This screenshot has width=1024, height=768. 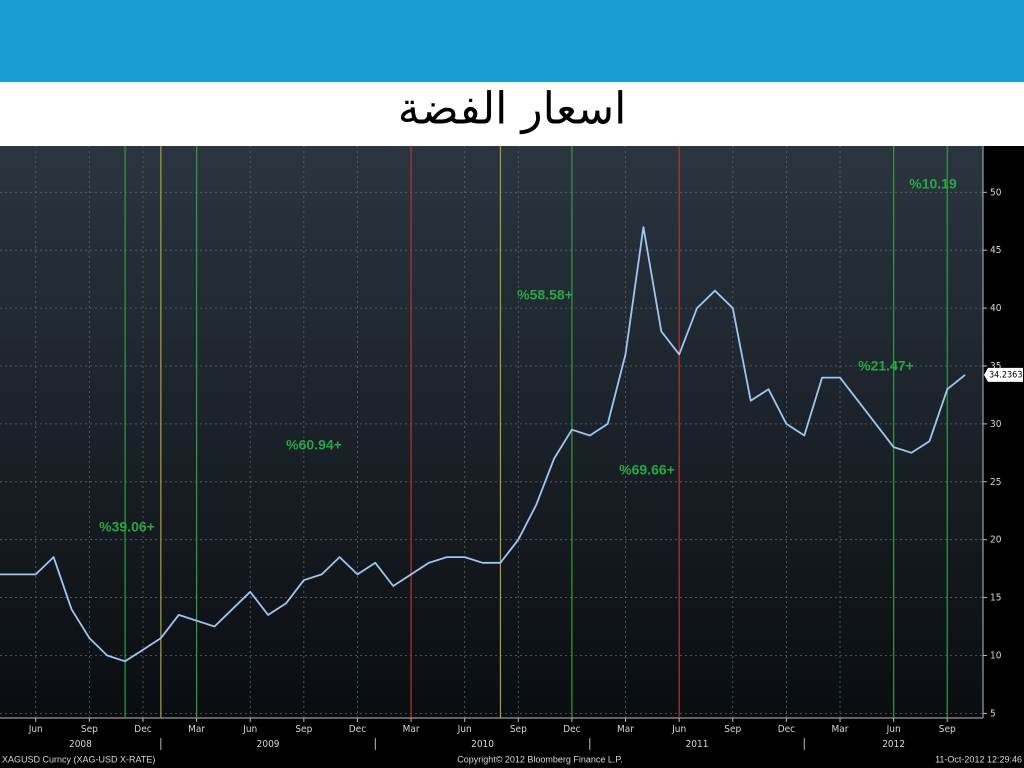 What do you see at coordinates (127, 527) in the screenshot?
I see `annotation: %39.06+` at bounding box center [127, 527].